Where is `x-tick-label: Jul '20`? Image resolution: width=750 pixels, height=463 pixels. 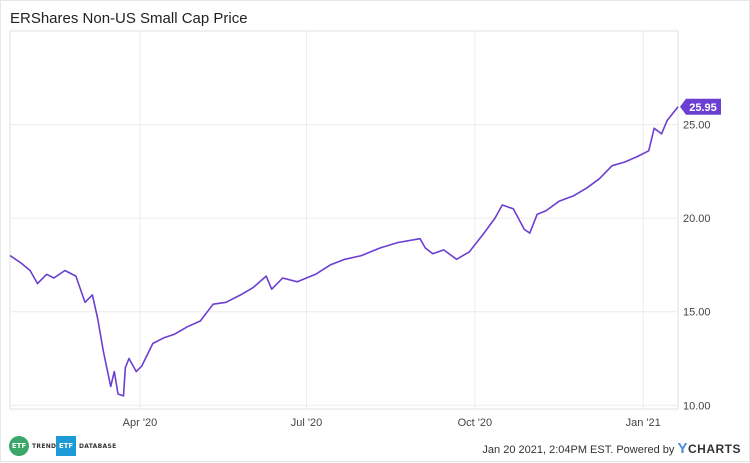
x-tick-label: Jul '20 is located at coordinates (306, 423).